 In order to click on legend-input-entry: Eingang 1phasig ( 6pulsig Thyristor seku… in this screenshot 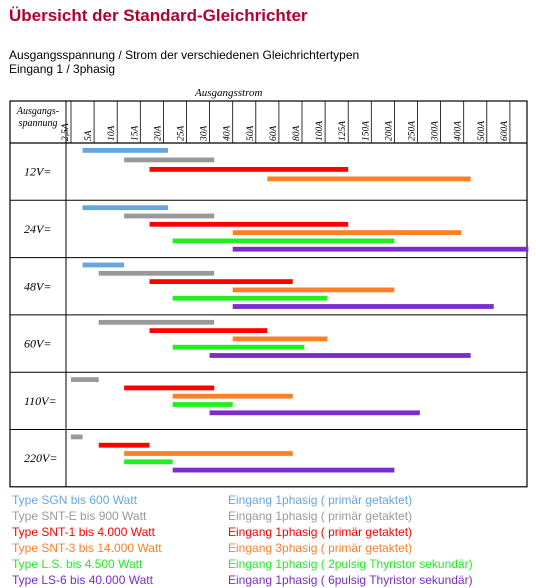, I will do `click(350, 580)`.